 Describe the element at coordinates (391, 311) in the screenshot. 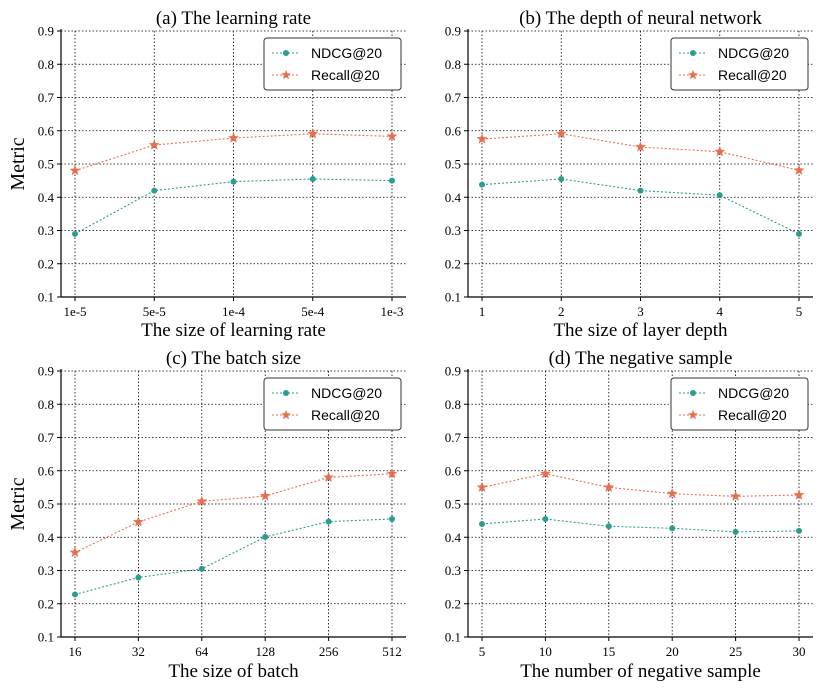

I see `x-tick-label: 1e-3` at that location.